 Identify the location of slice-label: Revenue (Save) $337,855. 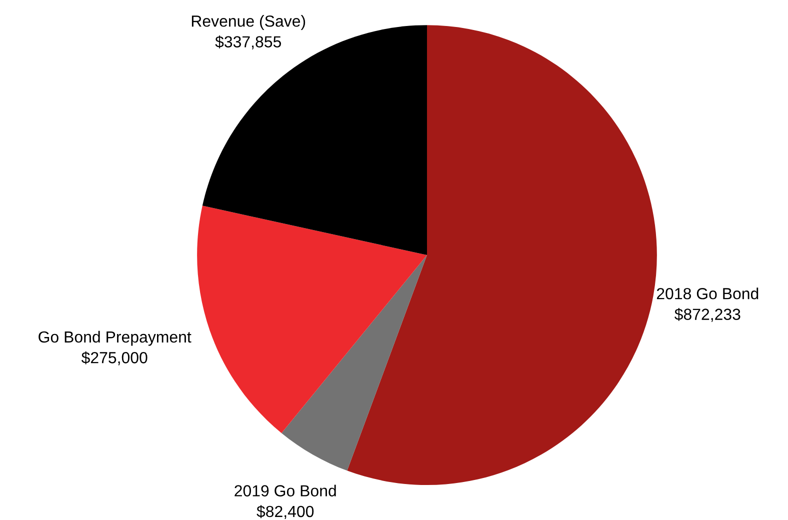
(249, 32).